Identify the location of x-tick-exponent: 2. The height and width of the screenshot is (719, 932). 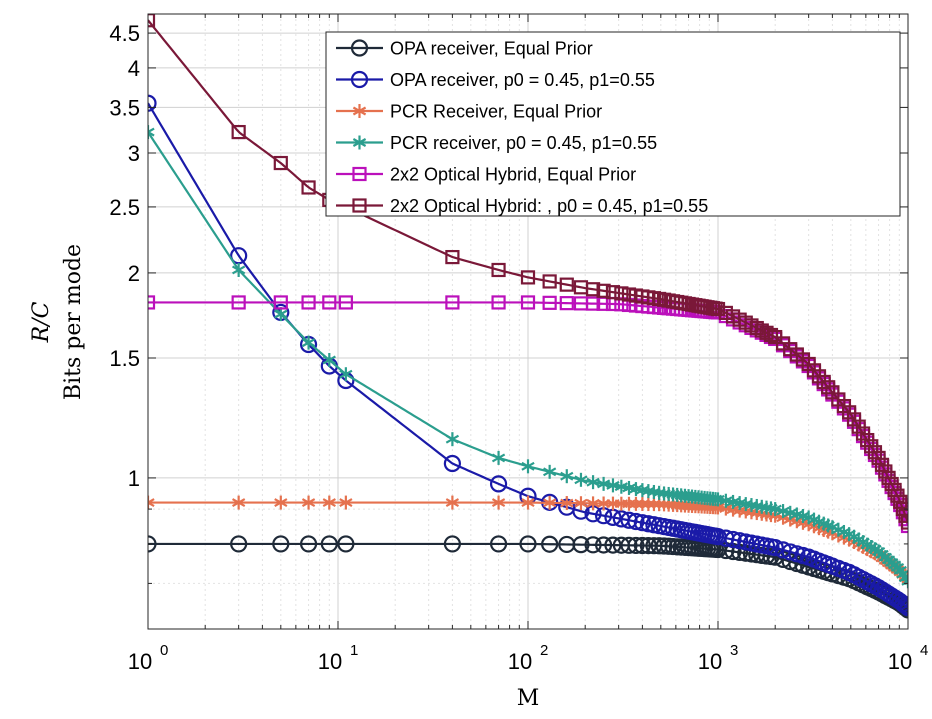
(544, 650).